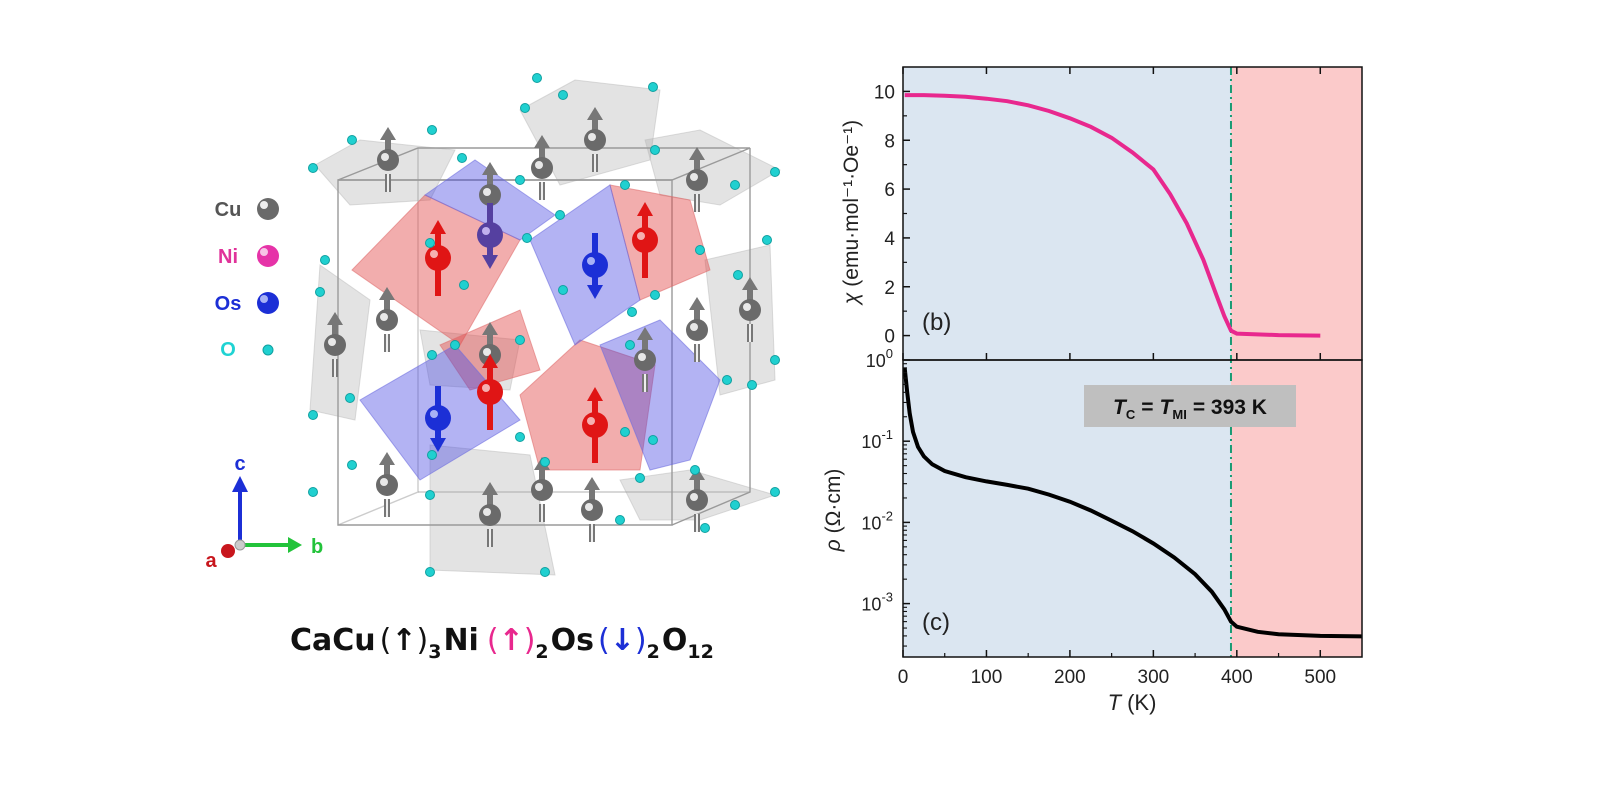 This screenshot has width=1600, height=800. Describe the element at coordinates (247, 303) in the screenshot. I see `legend-item-os: Os` at that location.